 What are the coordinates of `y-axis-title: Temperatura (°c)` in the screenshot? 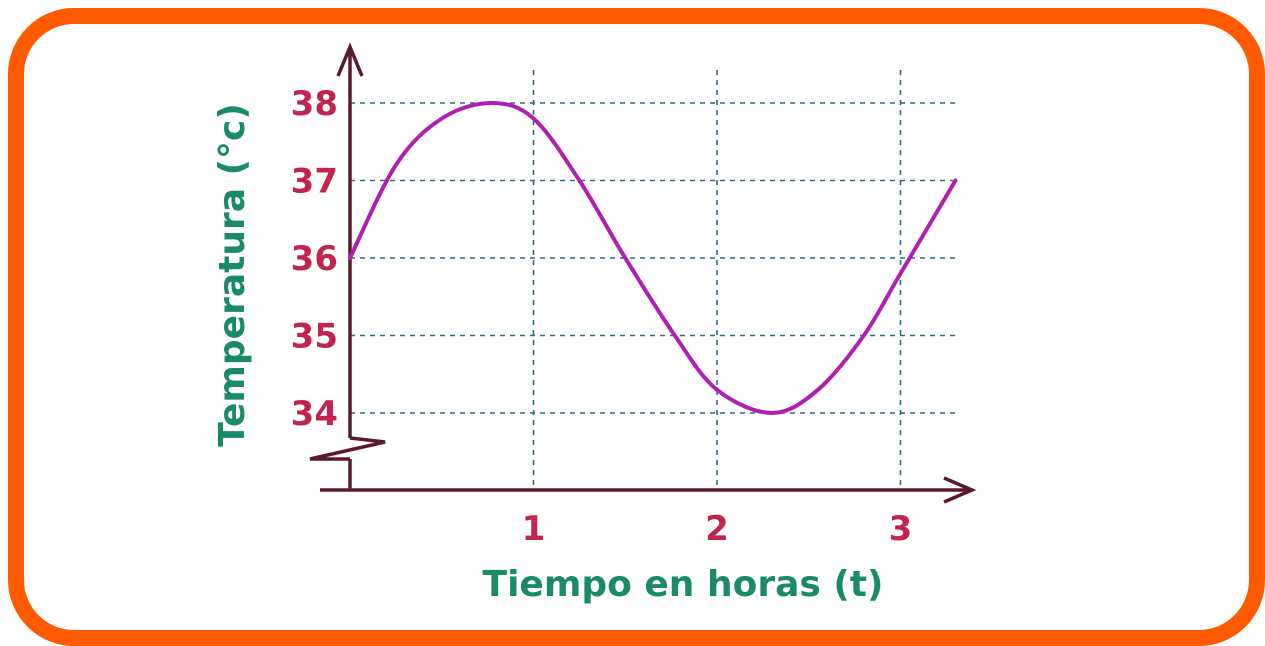 It's located at (232, 275).